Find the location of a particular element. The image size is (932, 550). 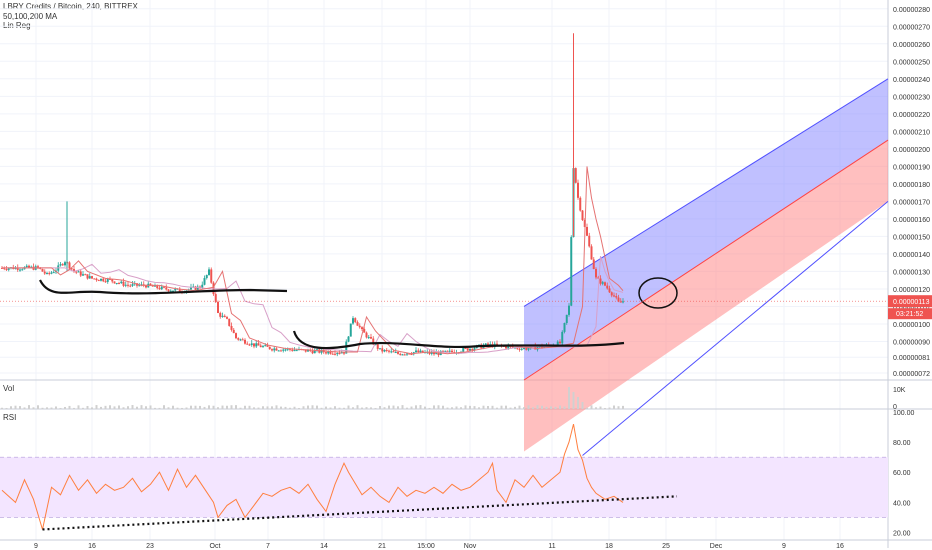

ma-indicator-label: 50,100,200 MA is located at coordinates (30, 16).